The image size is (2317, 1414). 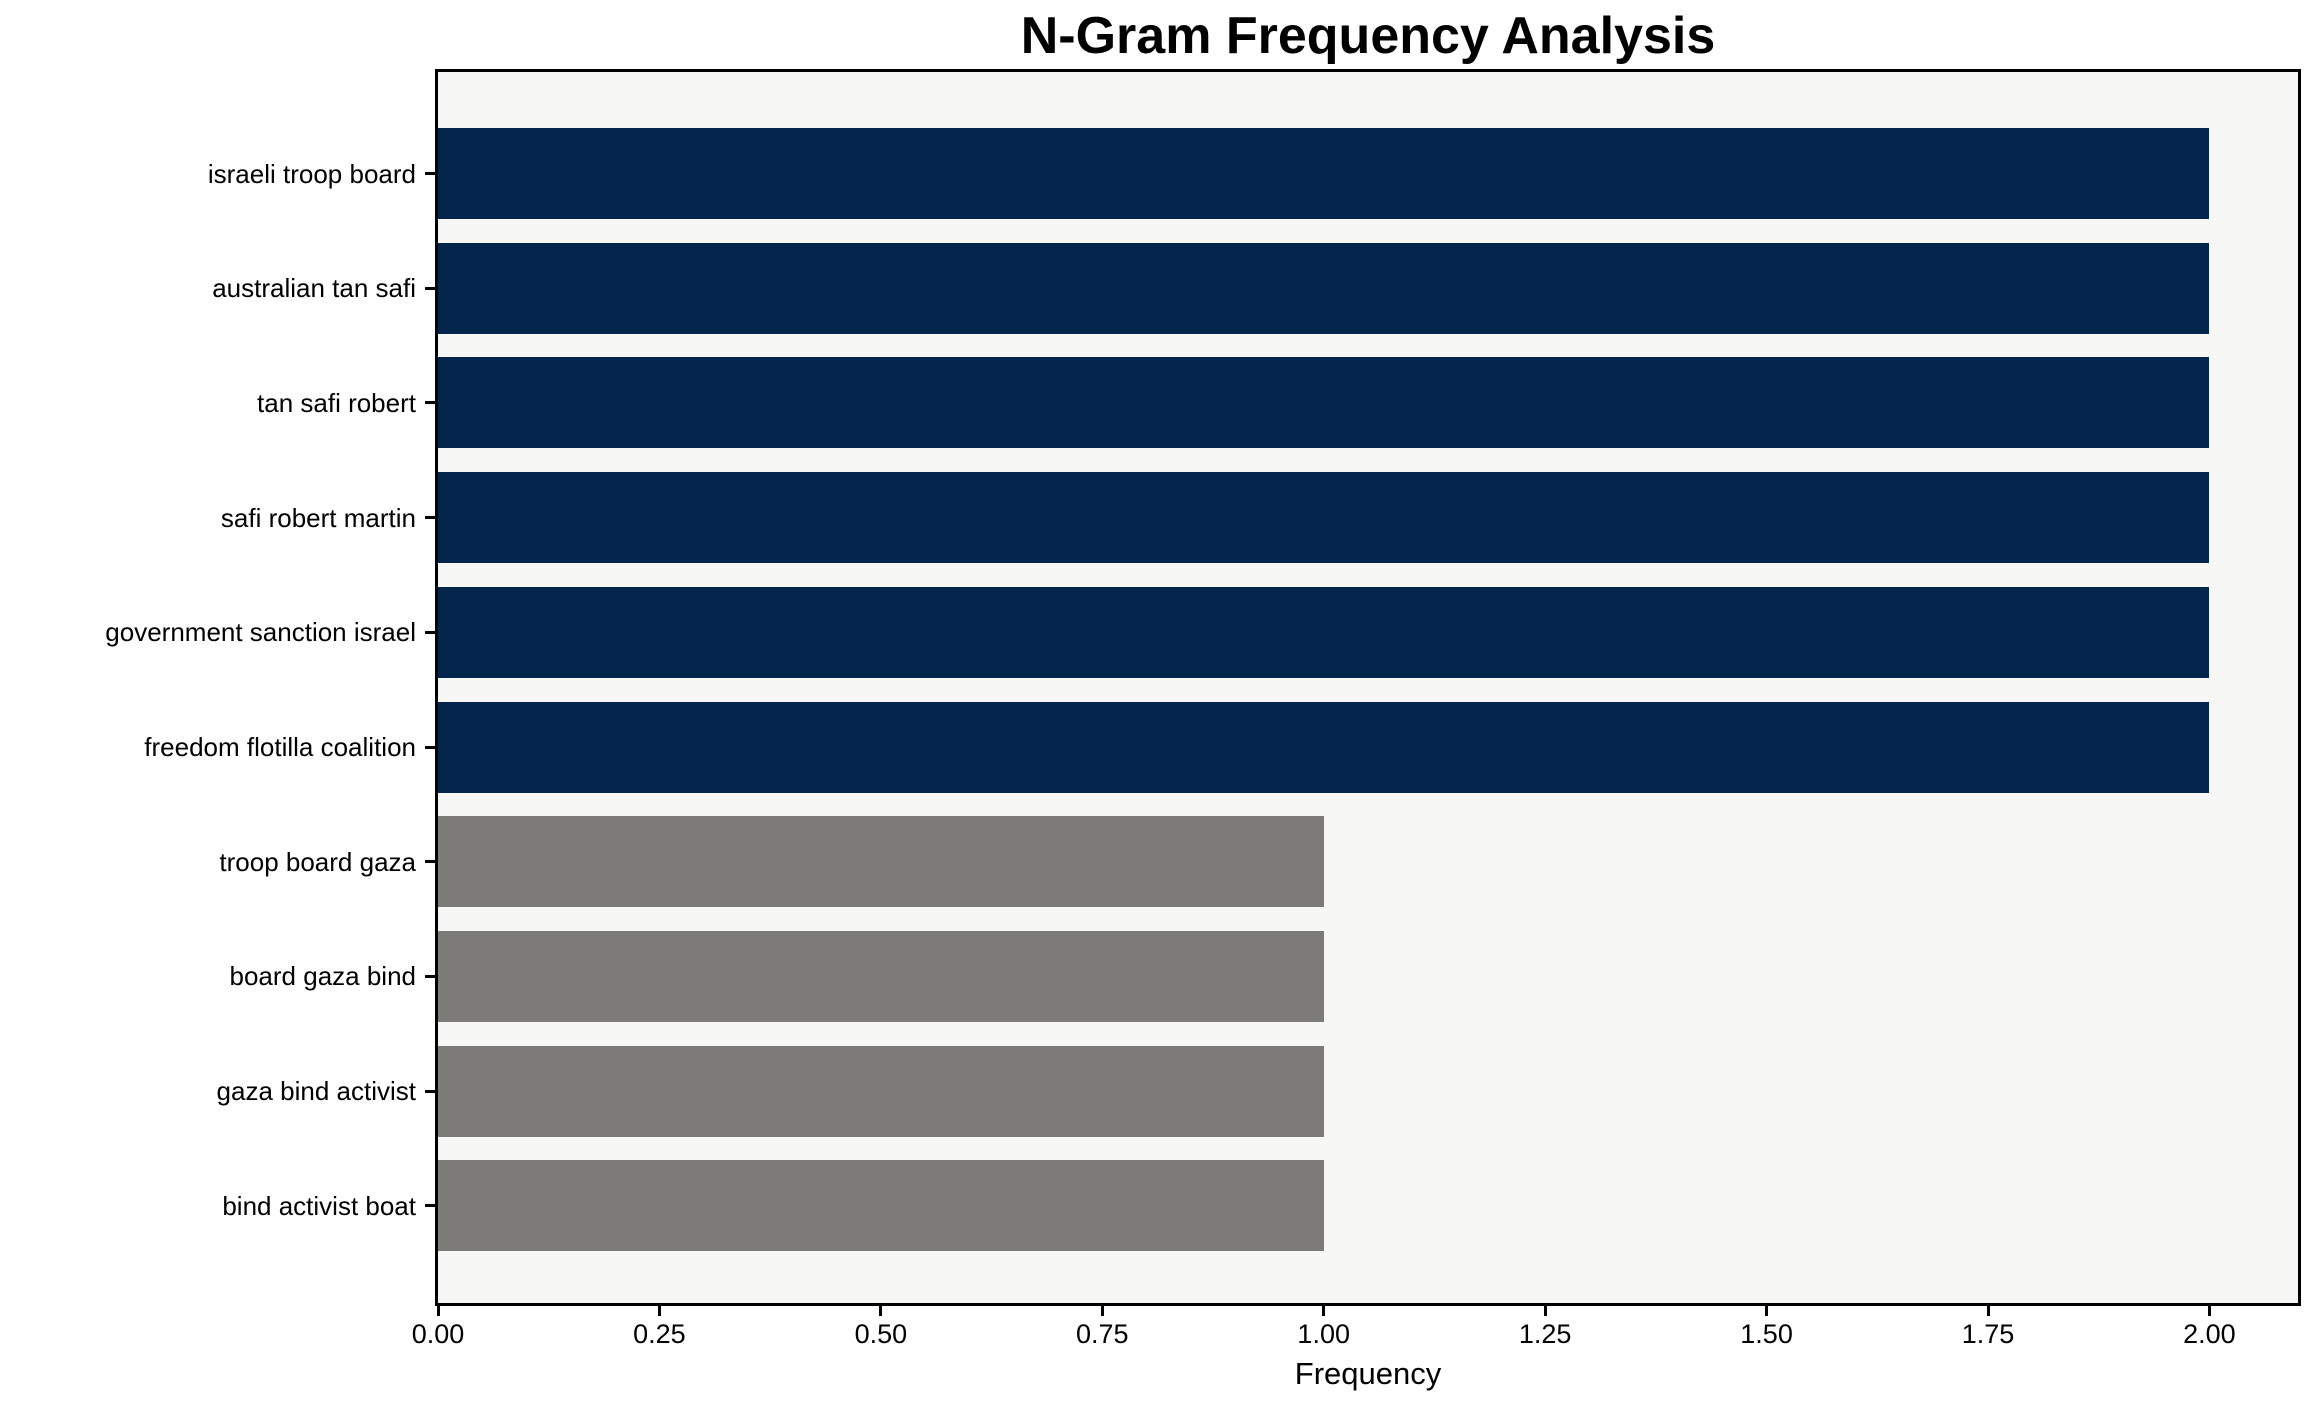 What do you see at coordinates (280, 747) in the screenshot?
I see `y-axis-category-label: freedom flotilla coalition` at bounding box center [280, 747].